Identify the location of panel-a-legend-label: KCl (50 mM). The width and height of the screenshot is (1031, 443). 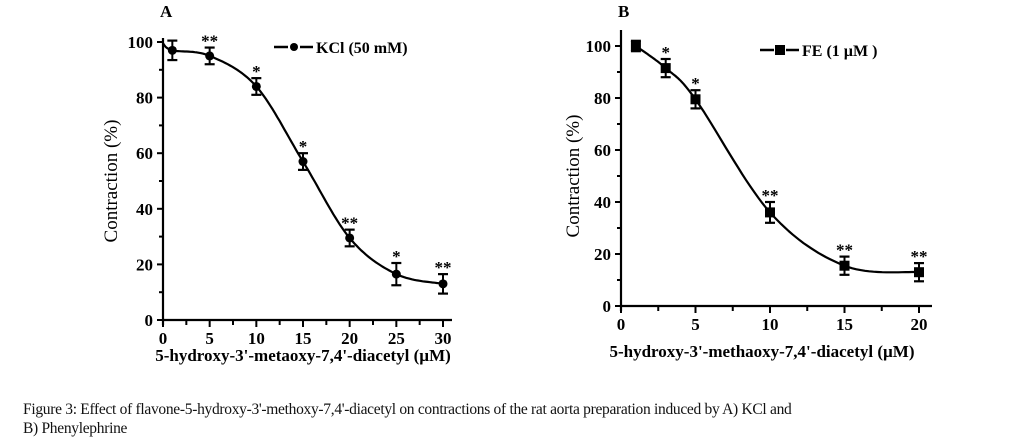
(362, 48).